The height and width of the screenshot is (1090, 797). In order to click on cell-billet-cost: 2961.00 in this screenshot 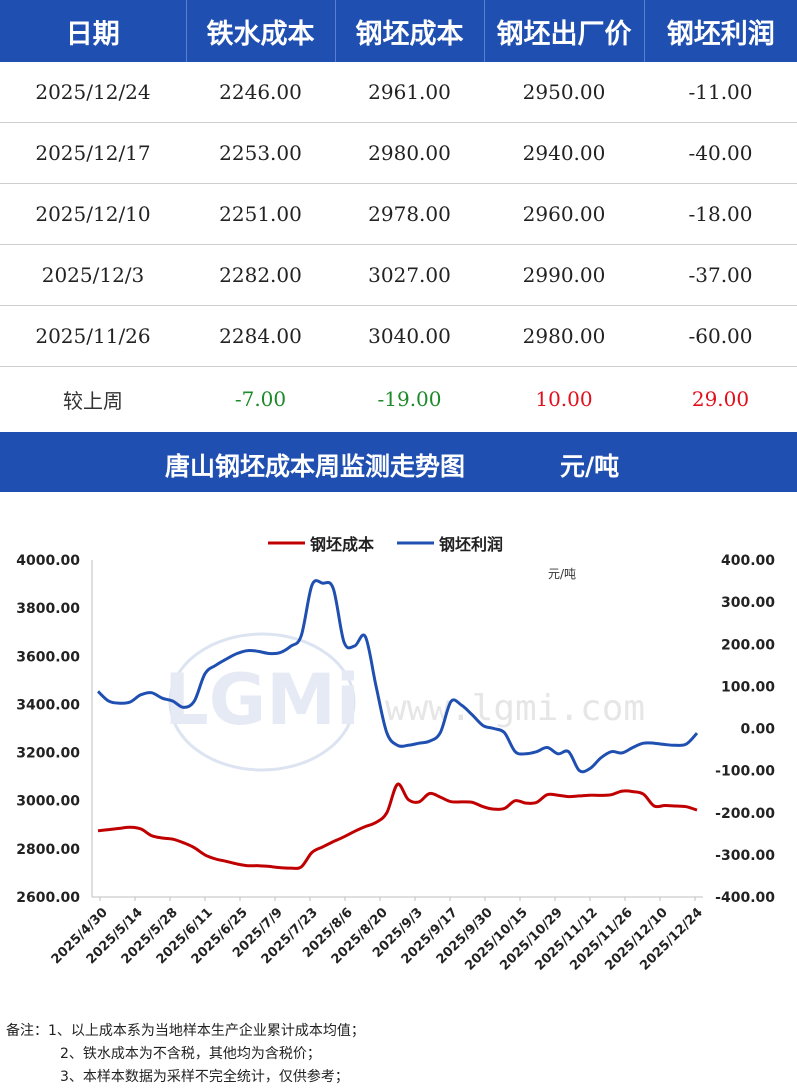, I will do `click(409, 92)`.